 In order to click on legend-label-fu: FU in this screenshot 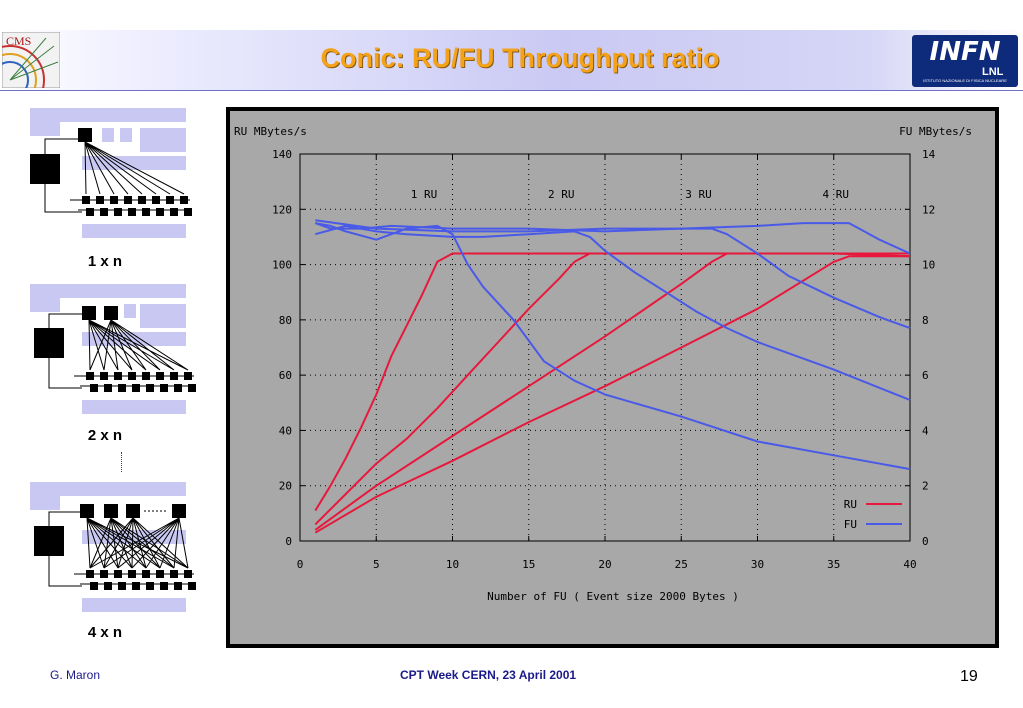, I will do `click(850, 524)`.